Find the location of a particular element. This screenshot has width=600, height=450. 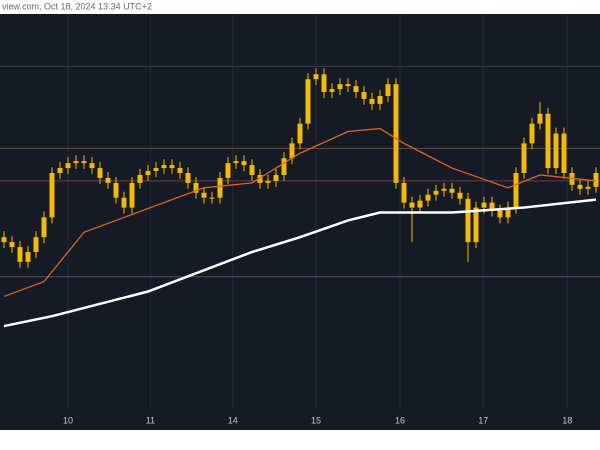

x-tick-label: 15 is located at coordinates (316, 420).